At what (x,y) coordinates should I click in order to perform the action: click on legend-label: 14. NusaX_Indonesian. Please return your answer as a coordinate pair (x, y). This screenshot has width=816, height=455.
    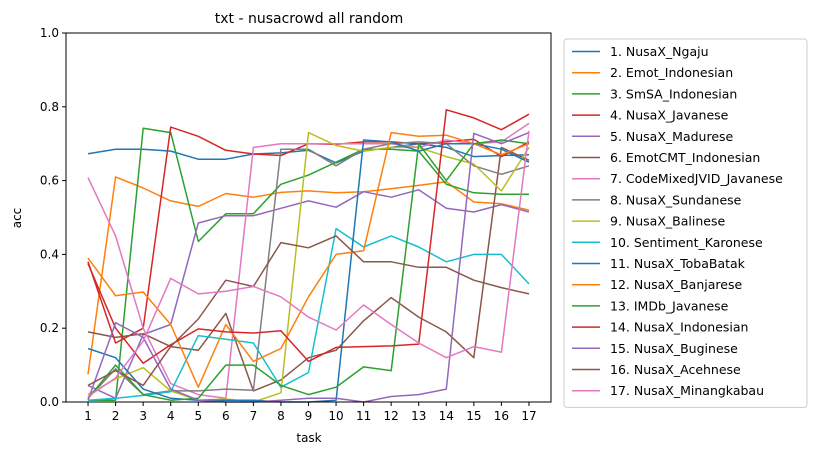
    Looking at the image, I should click on (679, 327).